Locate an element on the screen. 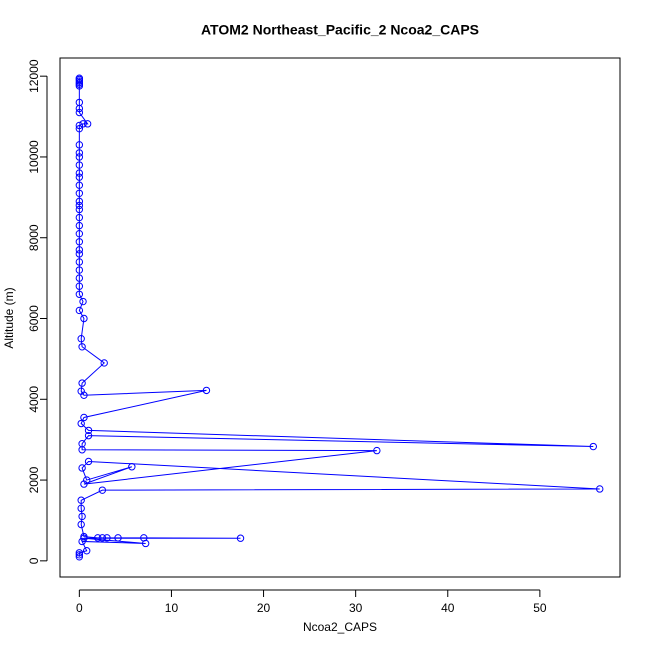  x-tick-label: 0 is located at coordinates (79, 608).